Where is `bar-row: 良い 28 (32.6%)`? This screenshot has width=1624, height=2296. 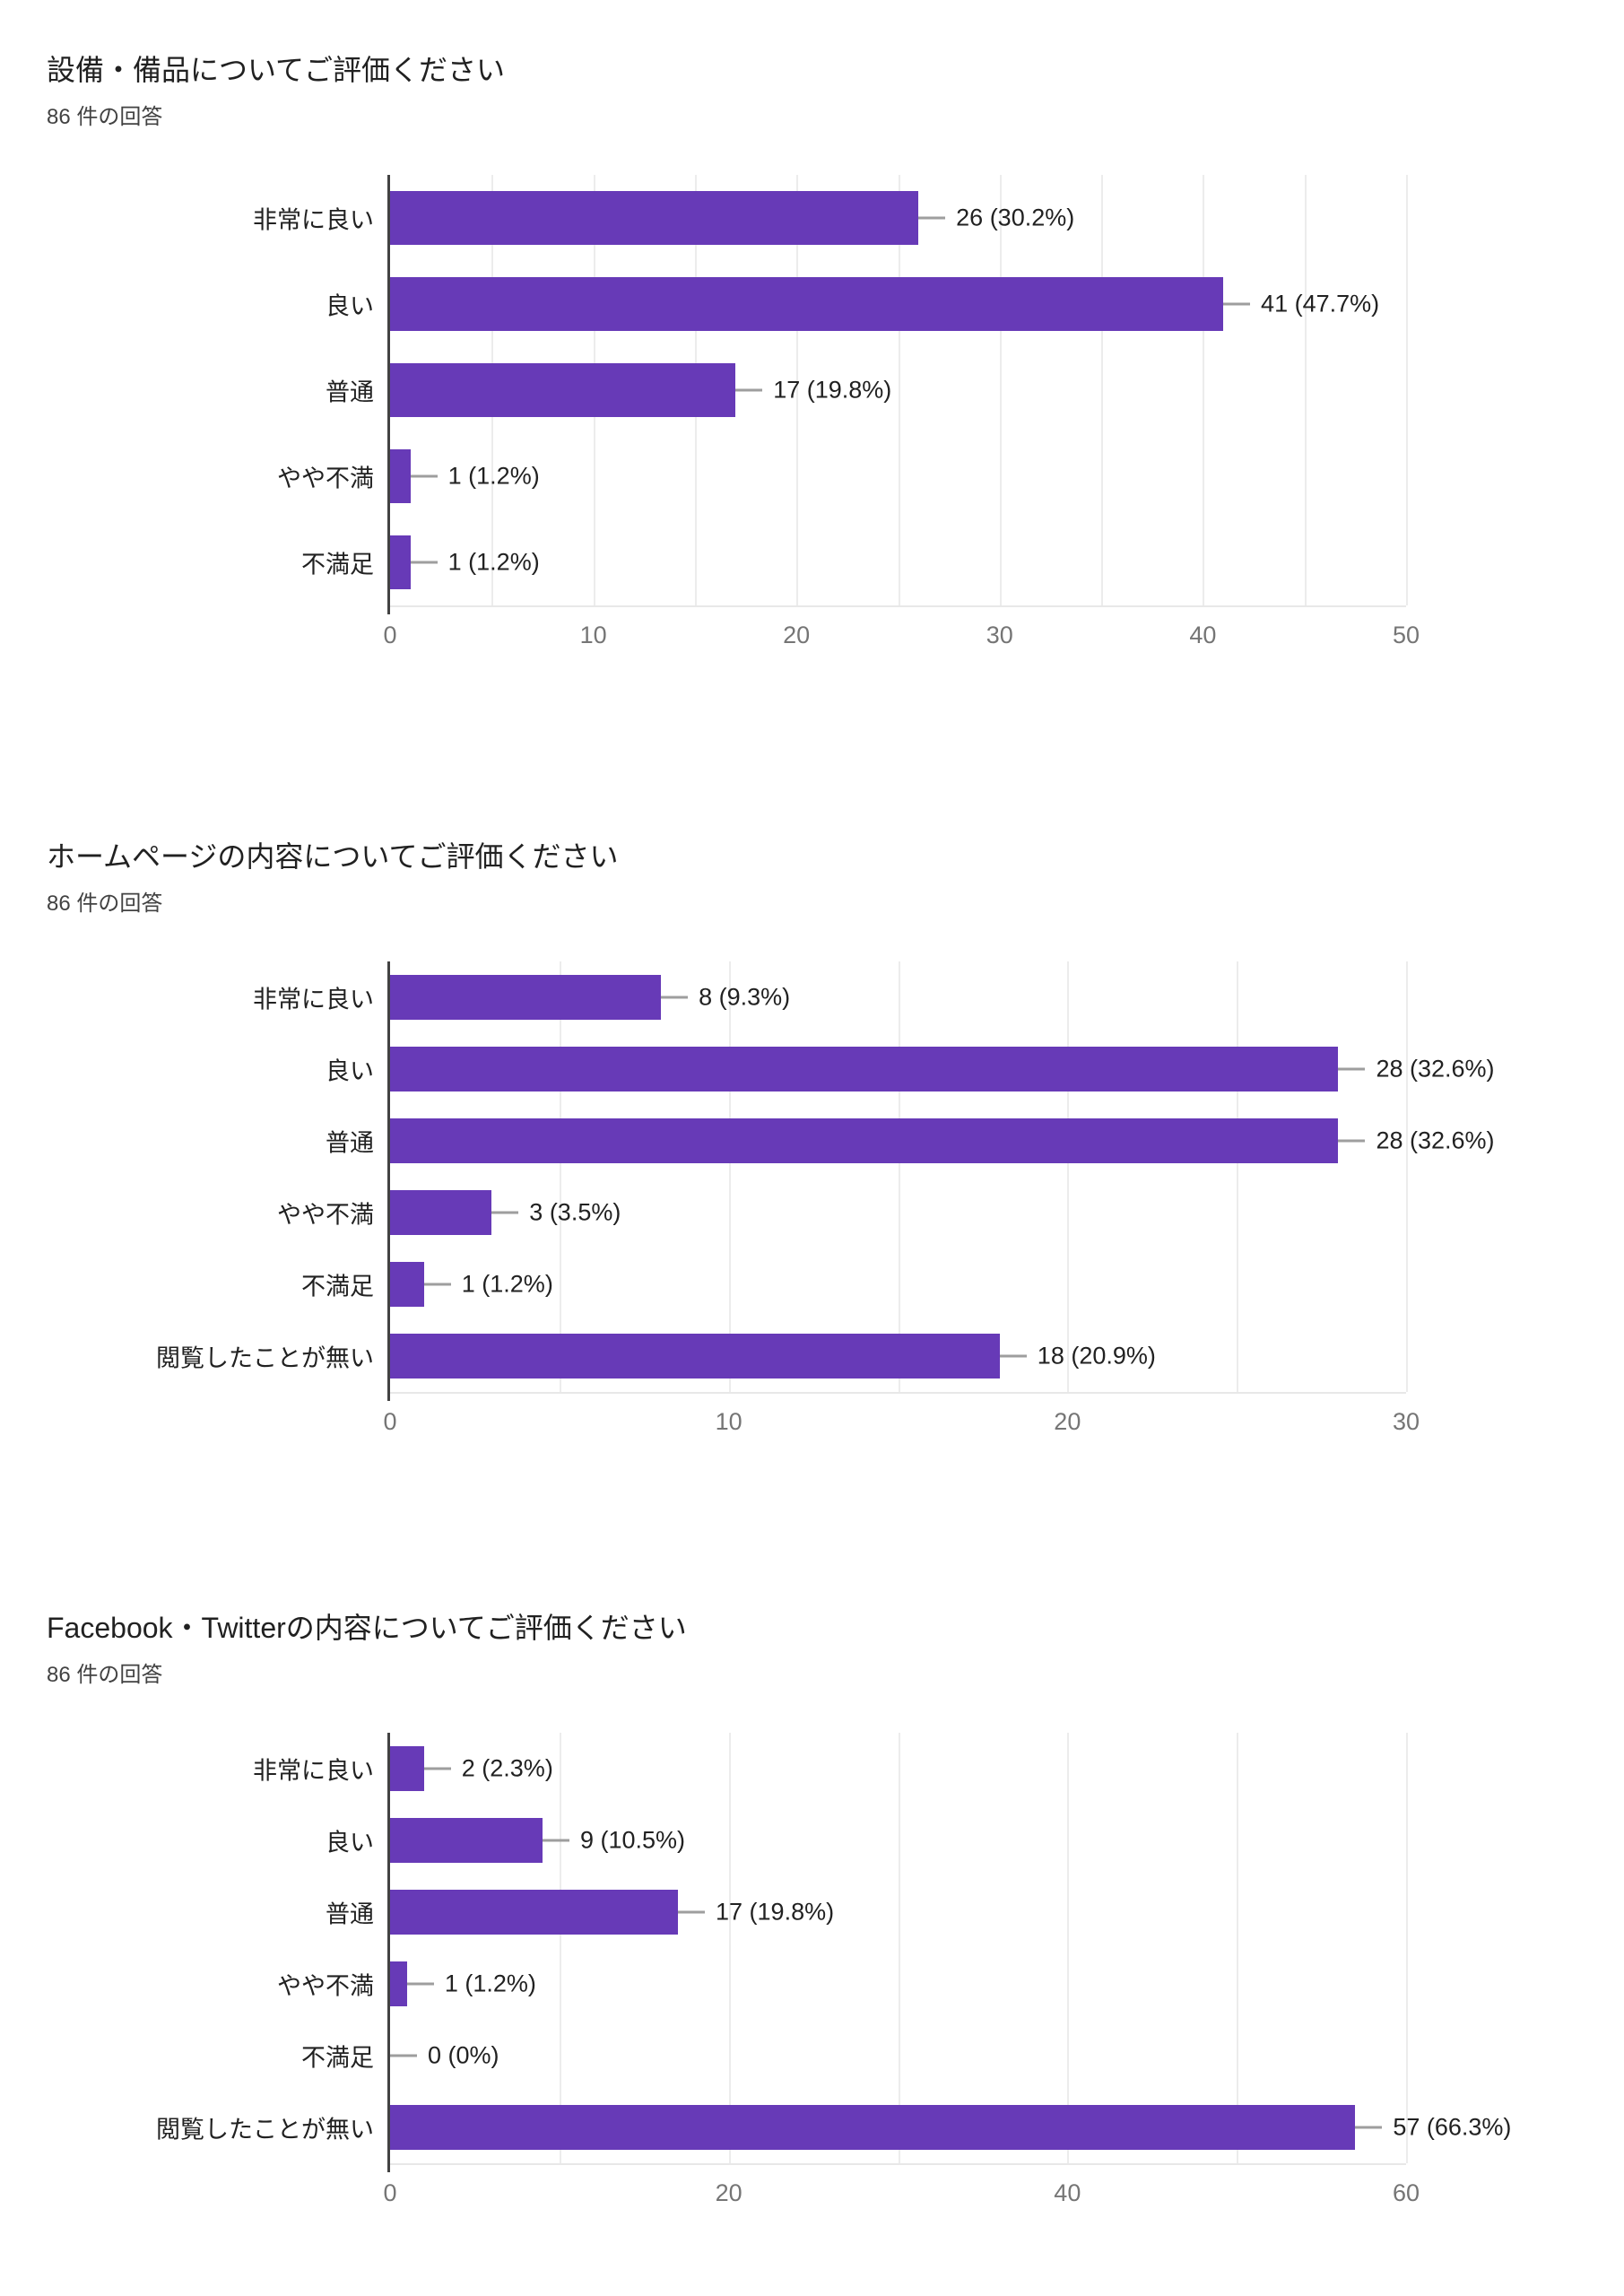 bar-row: 良い 28 (32.6%) is located at coordinates (910, 1069).